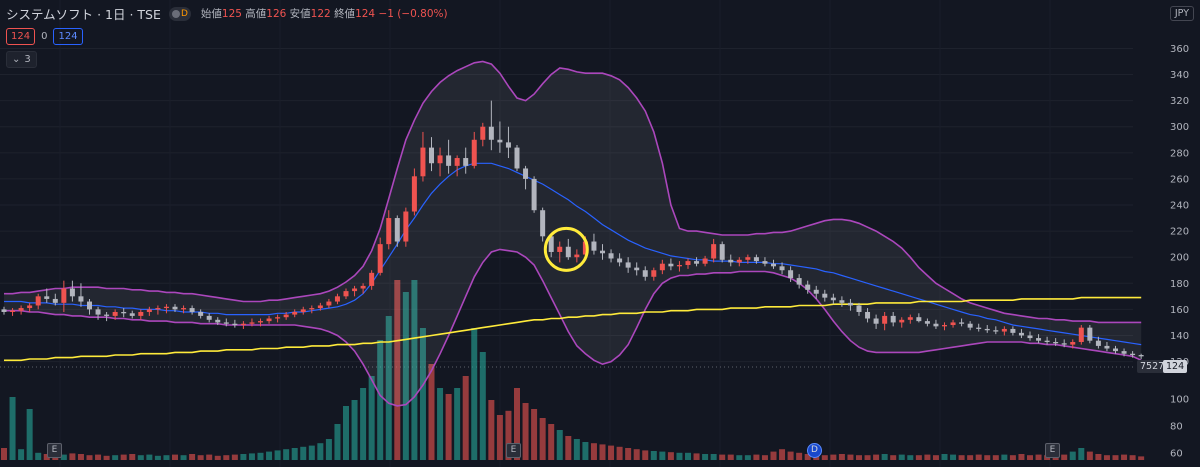  What do you see at coordinates (1176, 454) in the screenshot?
I see `volume-tick-label: 60` at bounding box center [1176, 454].